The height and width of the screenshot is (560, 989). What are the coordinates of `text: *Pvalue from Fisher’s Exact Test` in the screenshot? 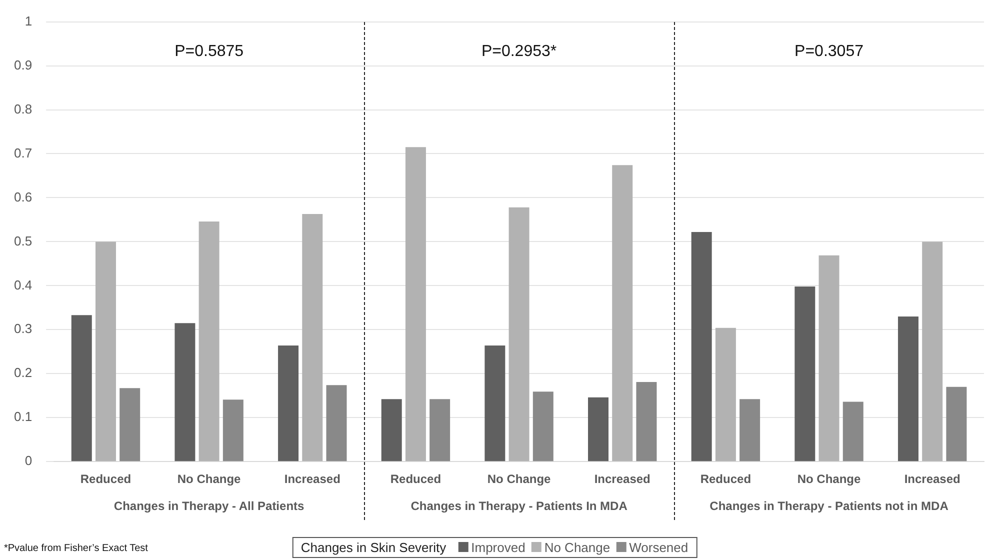 It's located at (76, 548).